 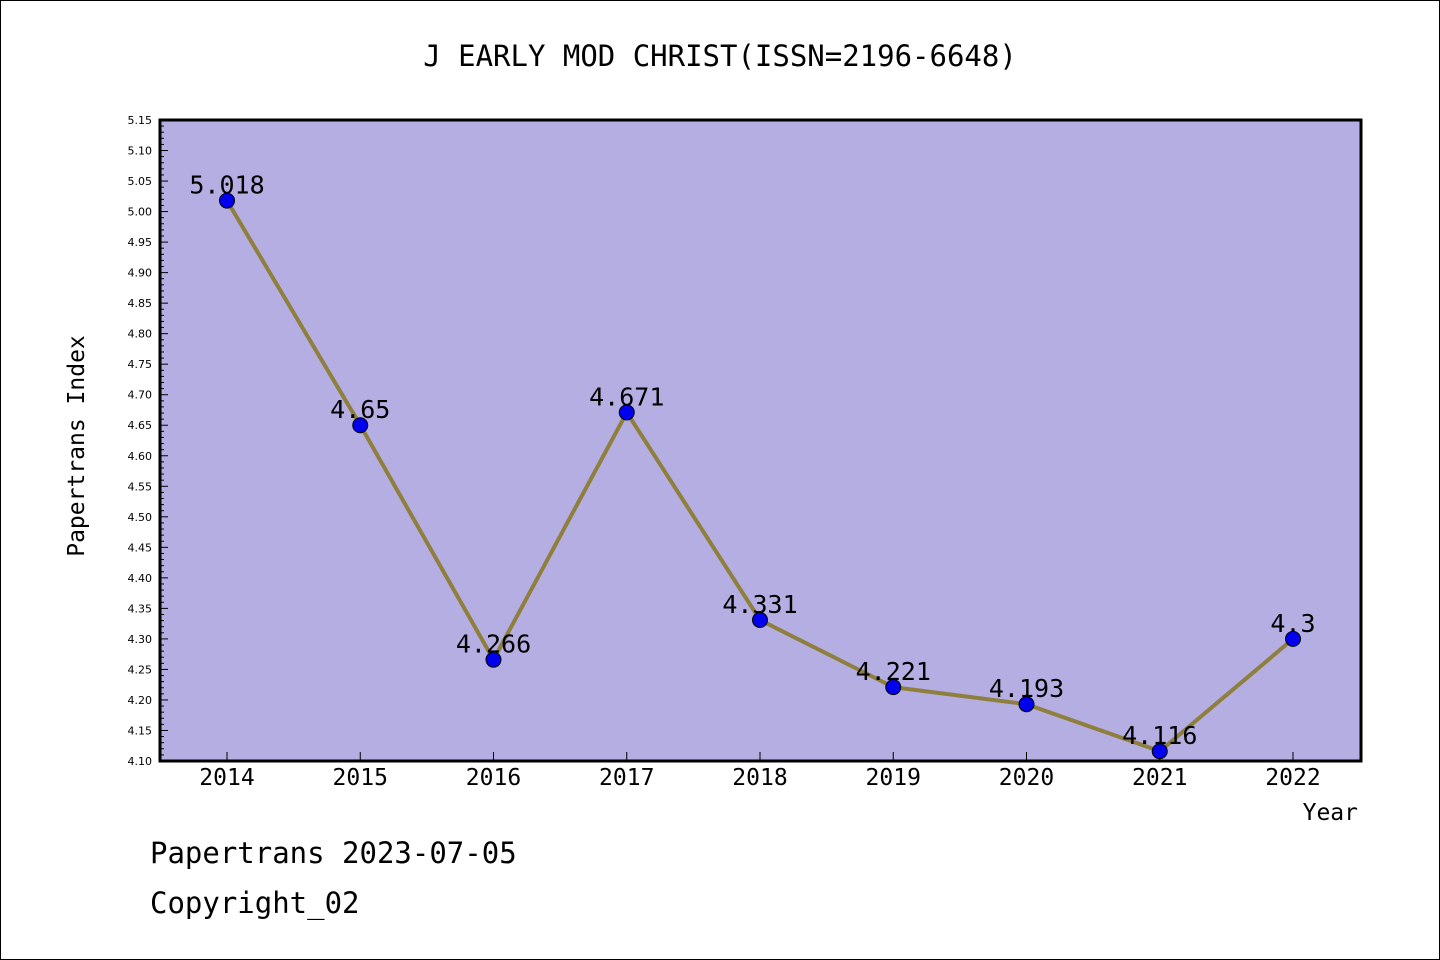 I want to click on data-label: 4.266, so click(x=493, y=644).